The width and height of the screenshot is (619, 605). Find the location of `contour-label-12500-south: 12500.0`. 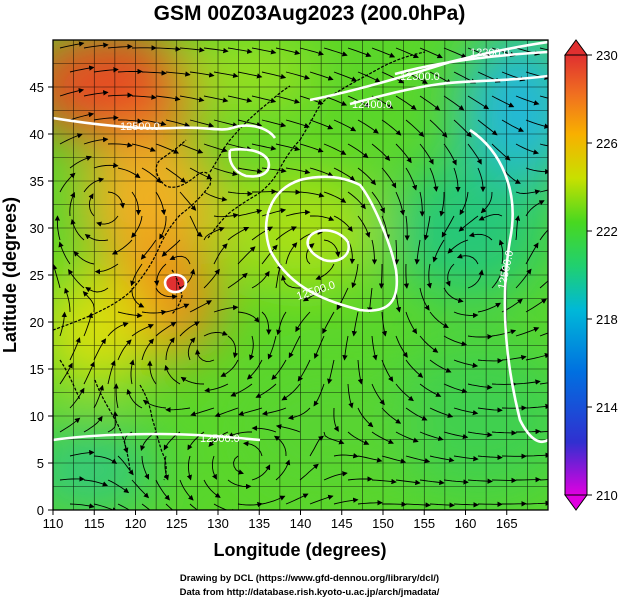

contour-label-12500-south: 12500.0 is located at coordinates (220, 439).